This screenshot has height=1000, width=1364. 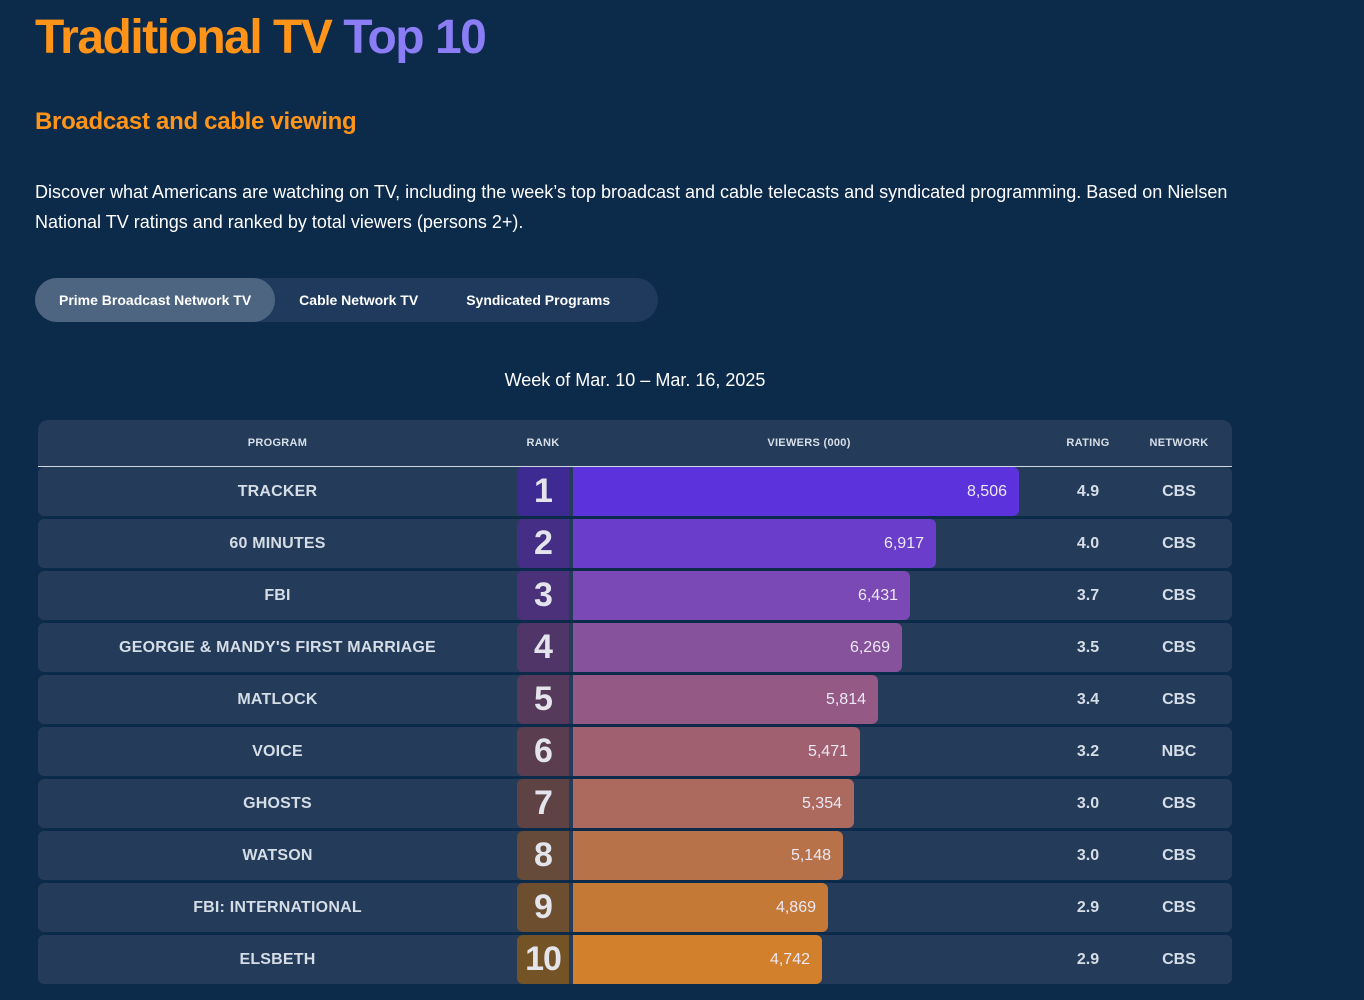 What do you see at coordinates (277, 647) in the screenshot?
I see `program-name: GEORGIE & MANDY'S FIRST MARRIAGE` at bounding box center [277, 647].